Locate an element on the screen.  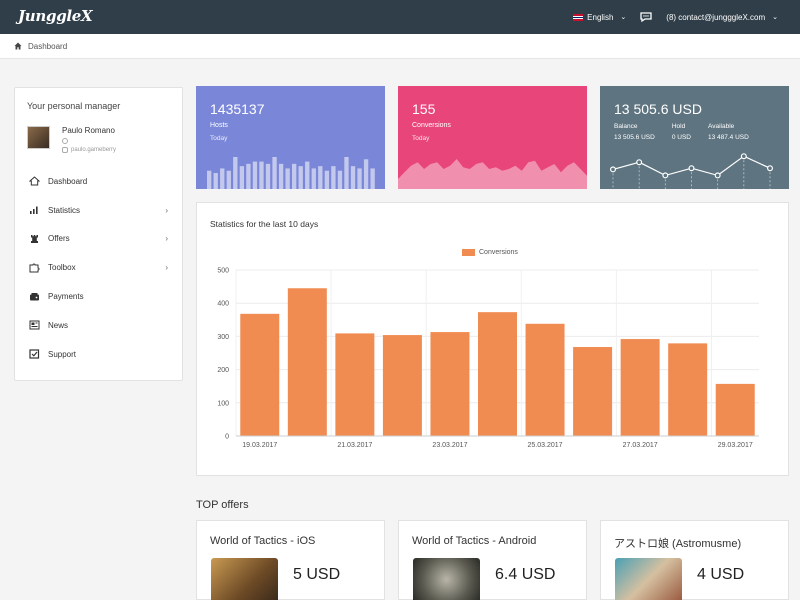
kpi-value: 1435137 is located at coordinates (237, 109).